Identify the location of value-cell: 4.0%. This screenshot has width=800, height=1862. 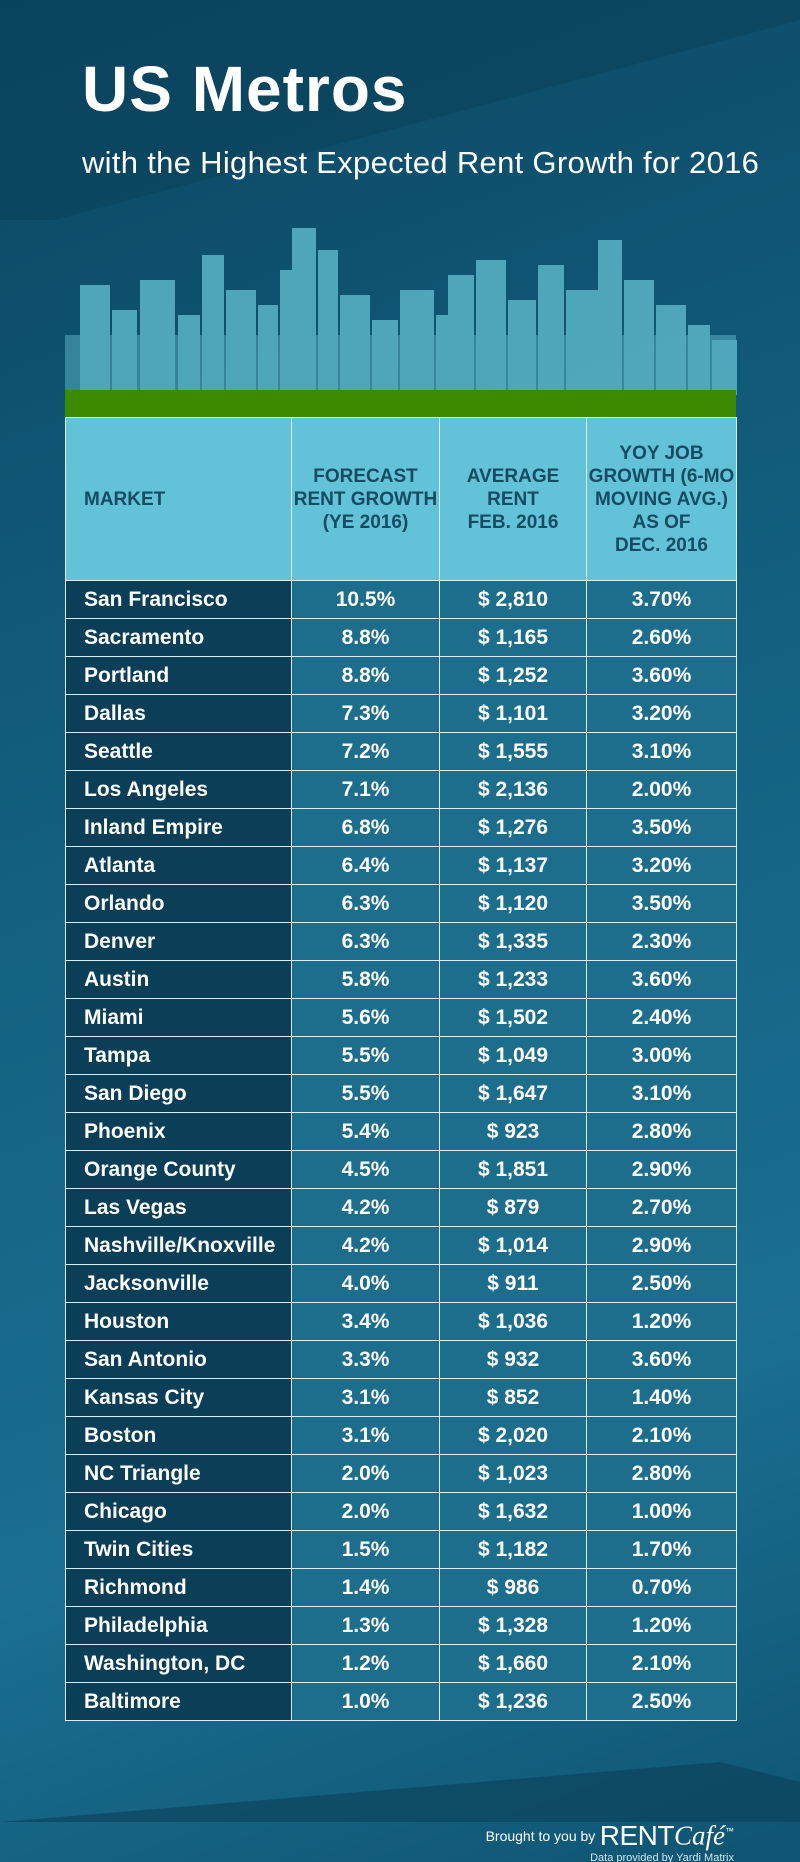
(365, 1283).